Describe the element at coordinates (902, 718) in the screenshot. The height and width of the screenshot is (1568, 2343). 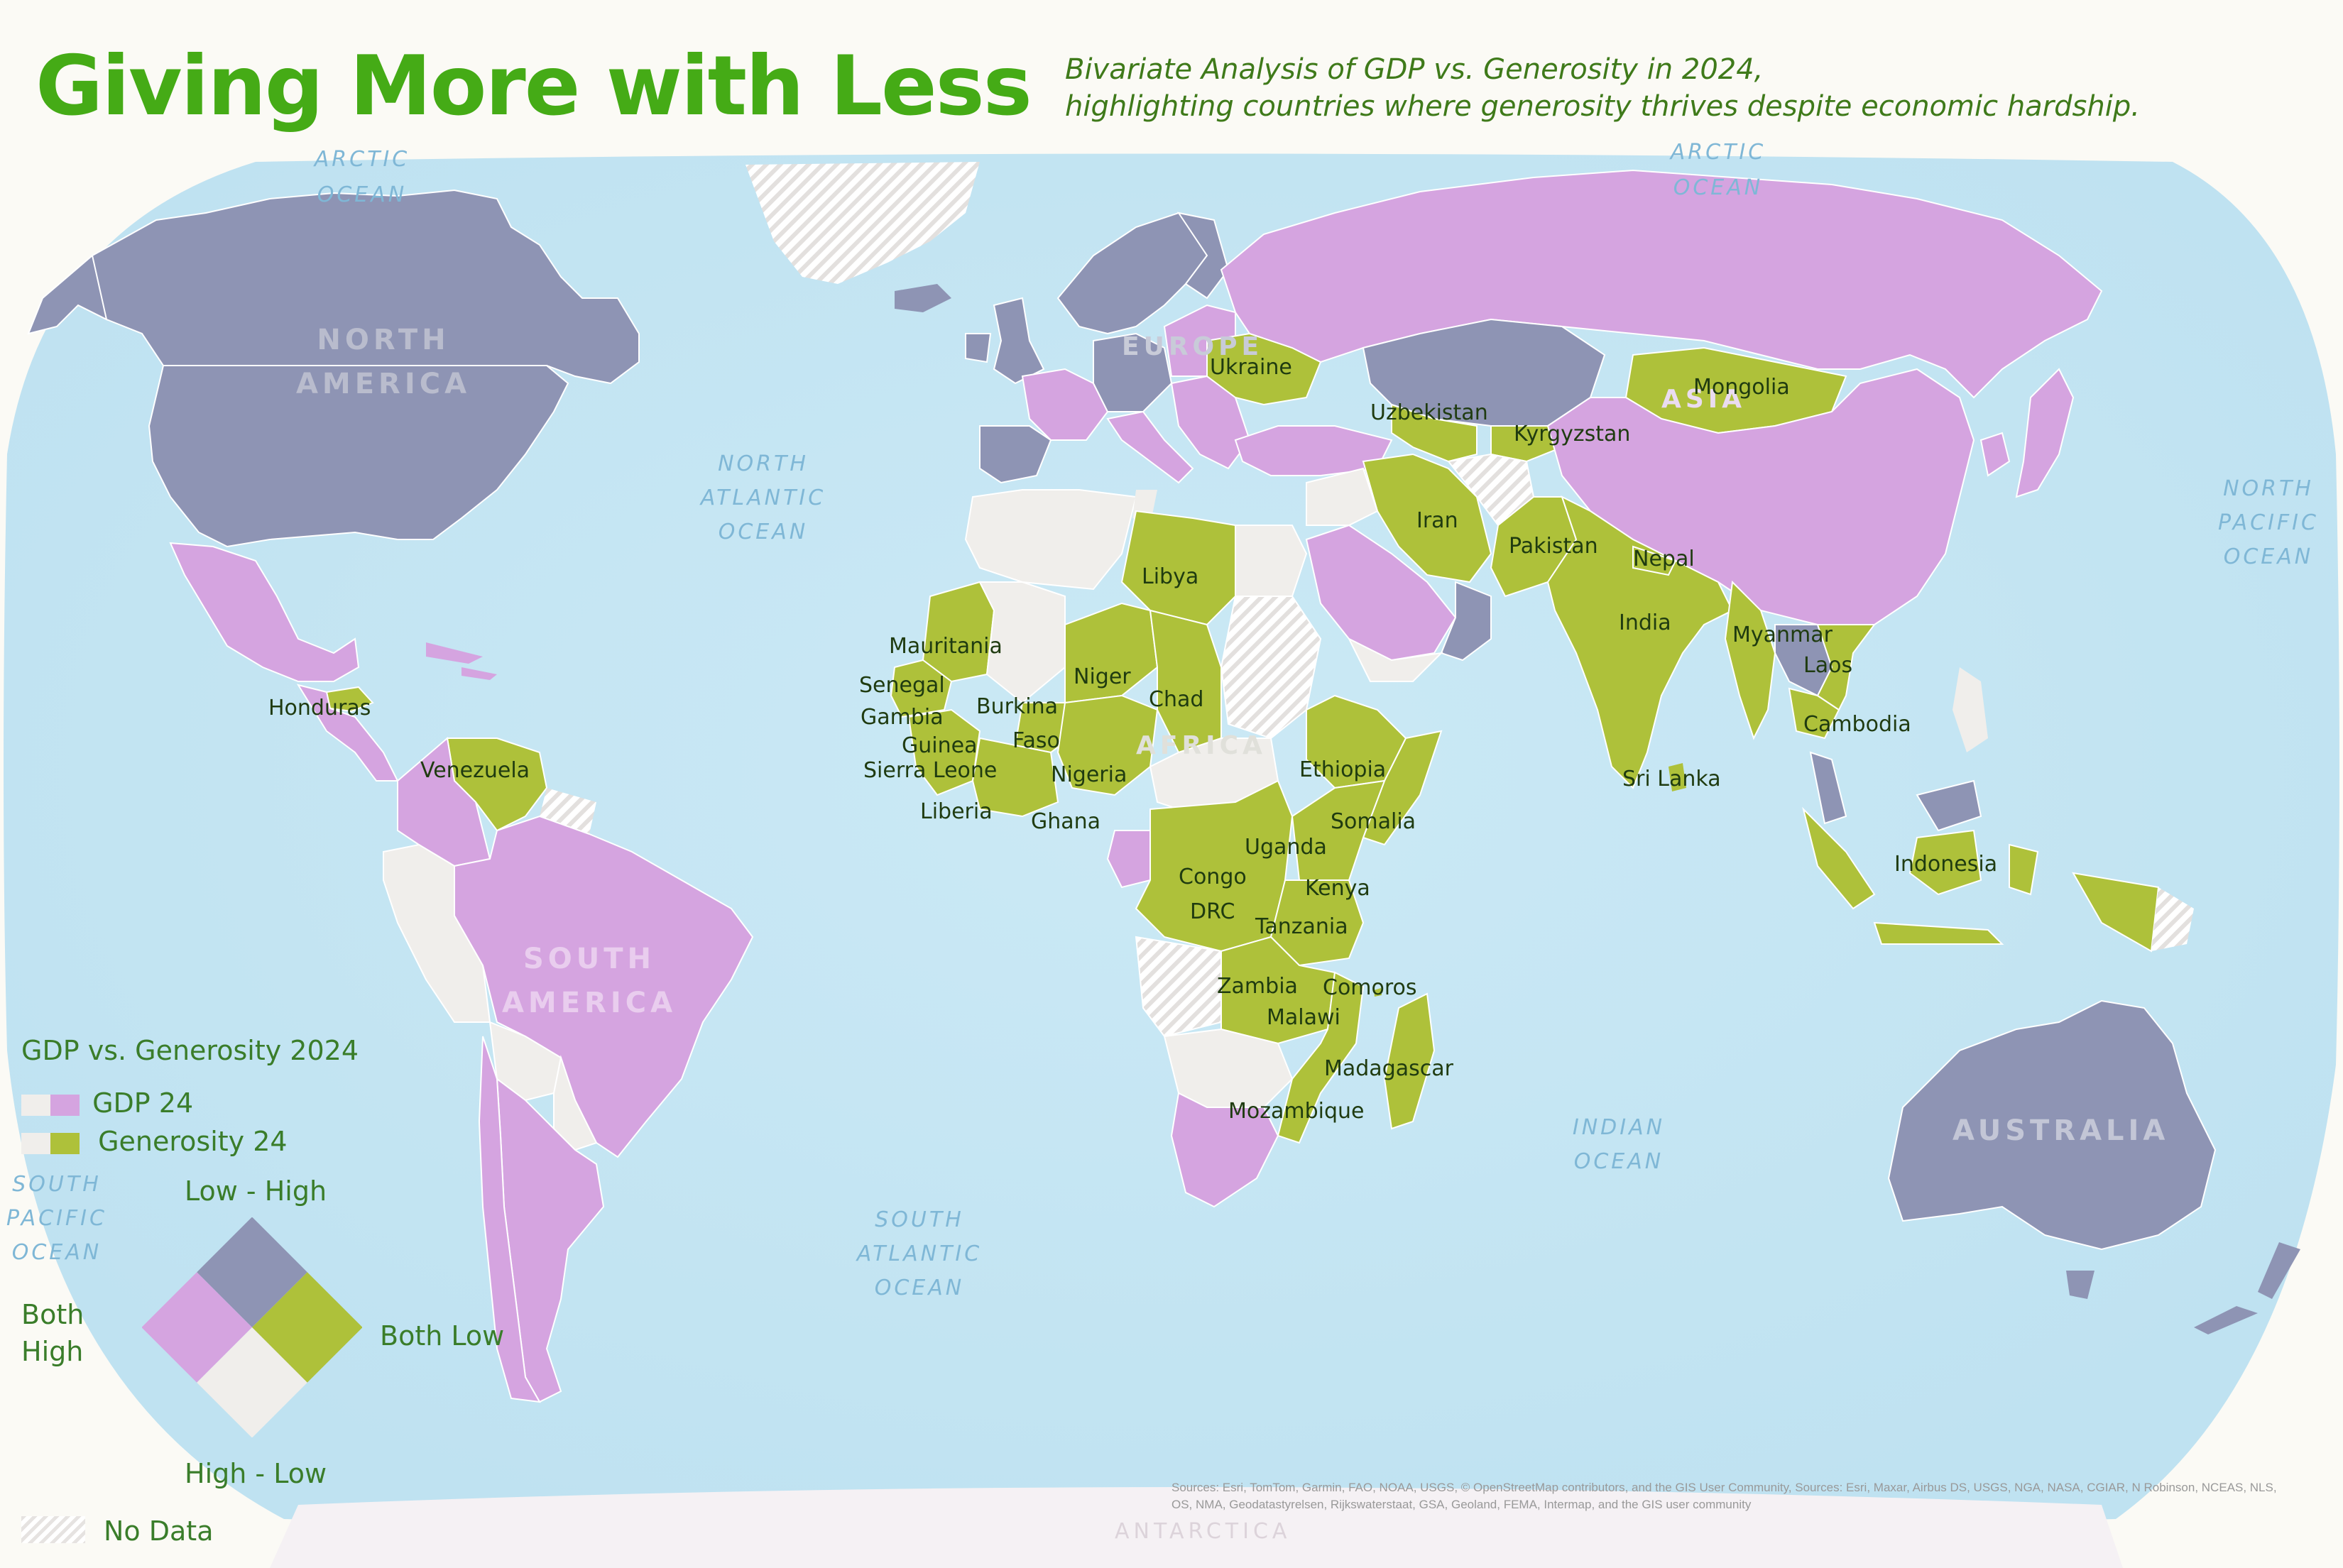
I see `label-gambia: Gambia` at that location.